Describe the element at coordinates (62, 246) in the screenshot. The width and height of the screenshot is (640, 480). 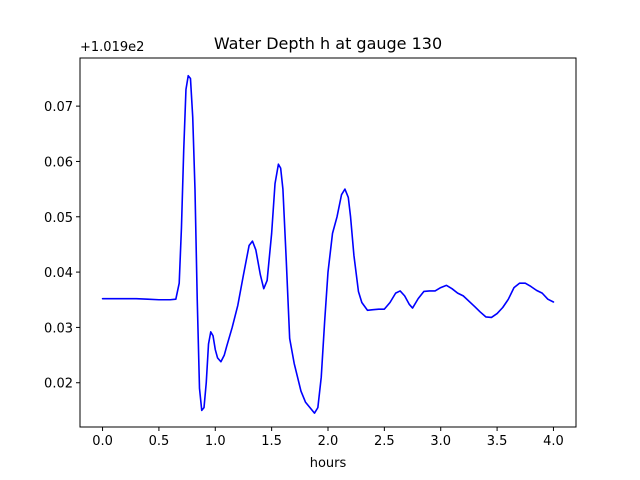
I see `y-axis: 0.02 0.03 0.04 0.05 0.06 0.07` at that location.